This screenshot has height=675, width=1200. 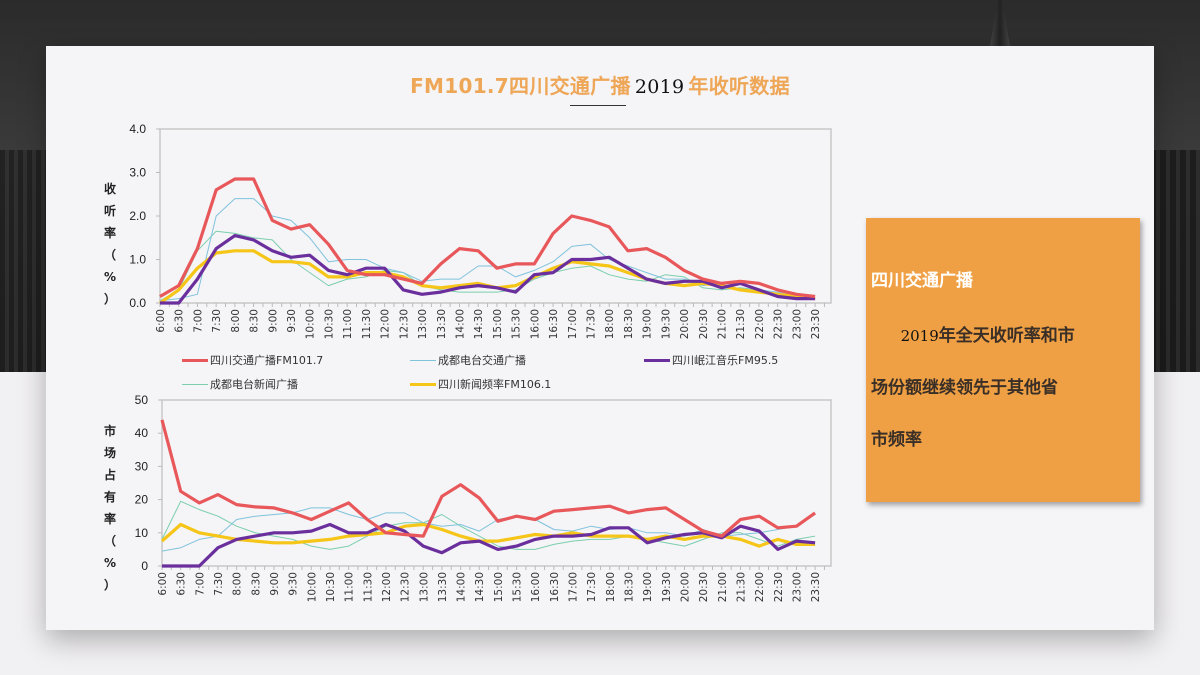 I want to click on callout-body: 2019年全天收听率和市 场份额继续领先于其他省 市频率, so click(x=1002, y=388).